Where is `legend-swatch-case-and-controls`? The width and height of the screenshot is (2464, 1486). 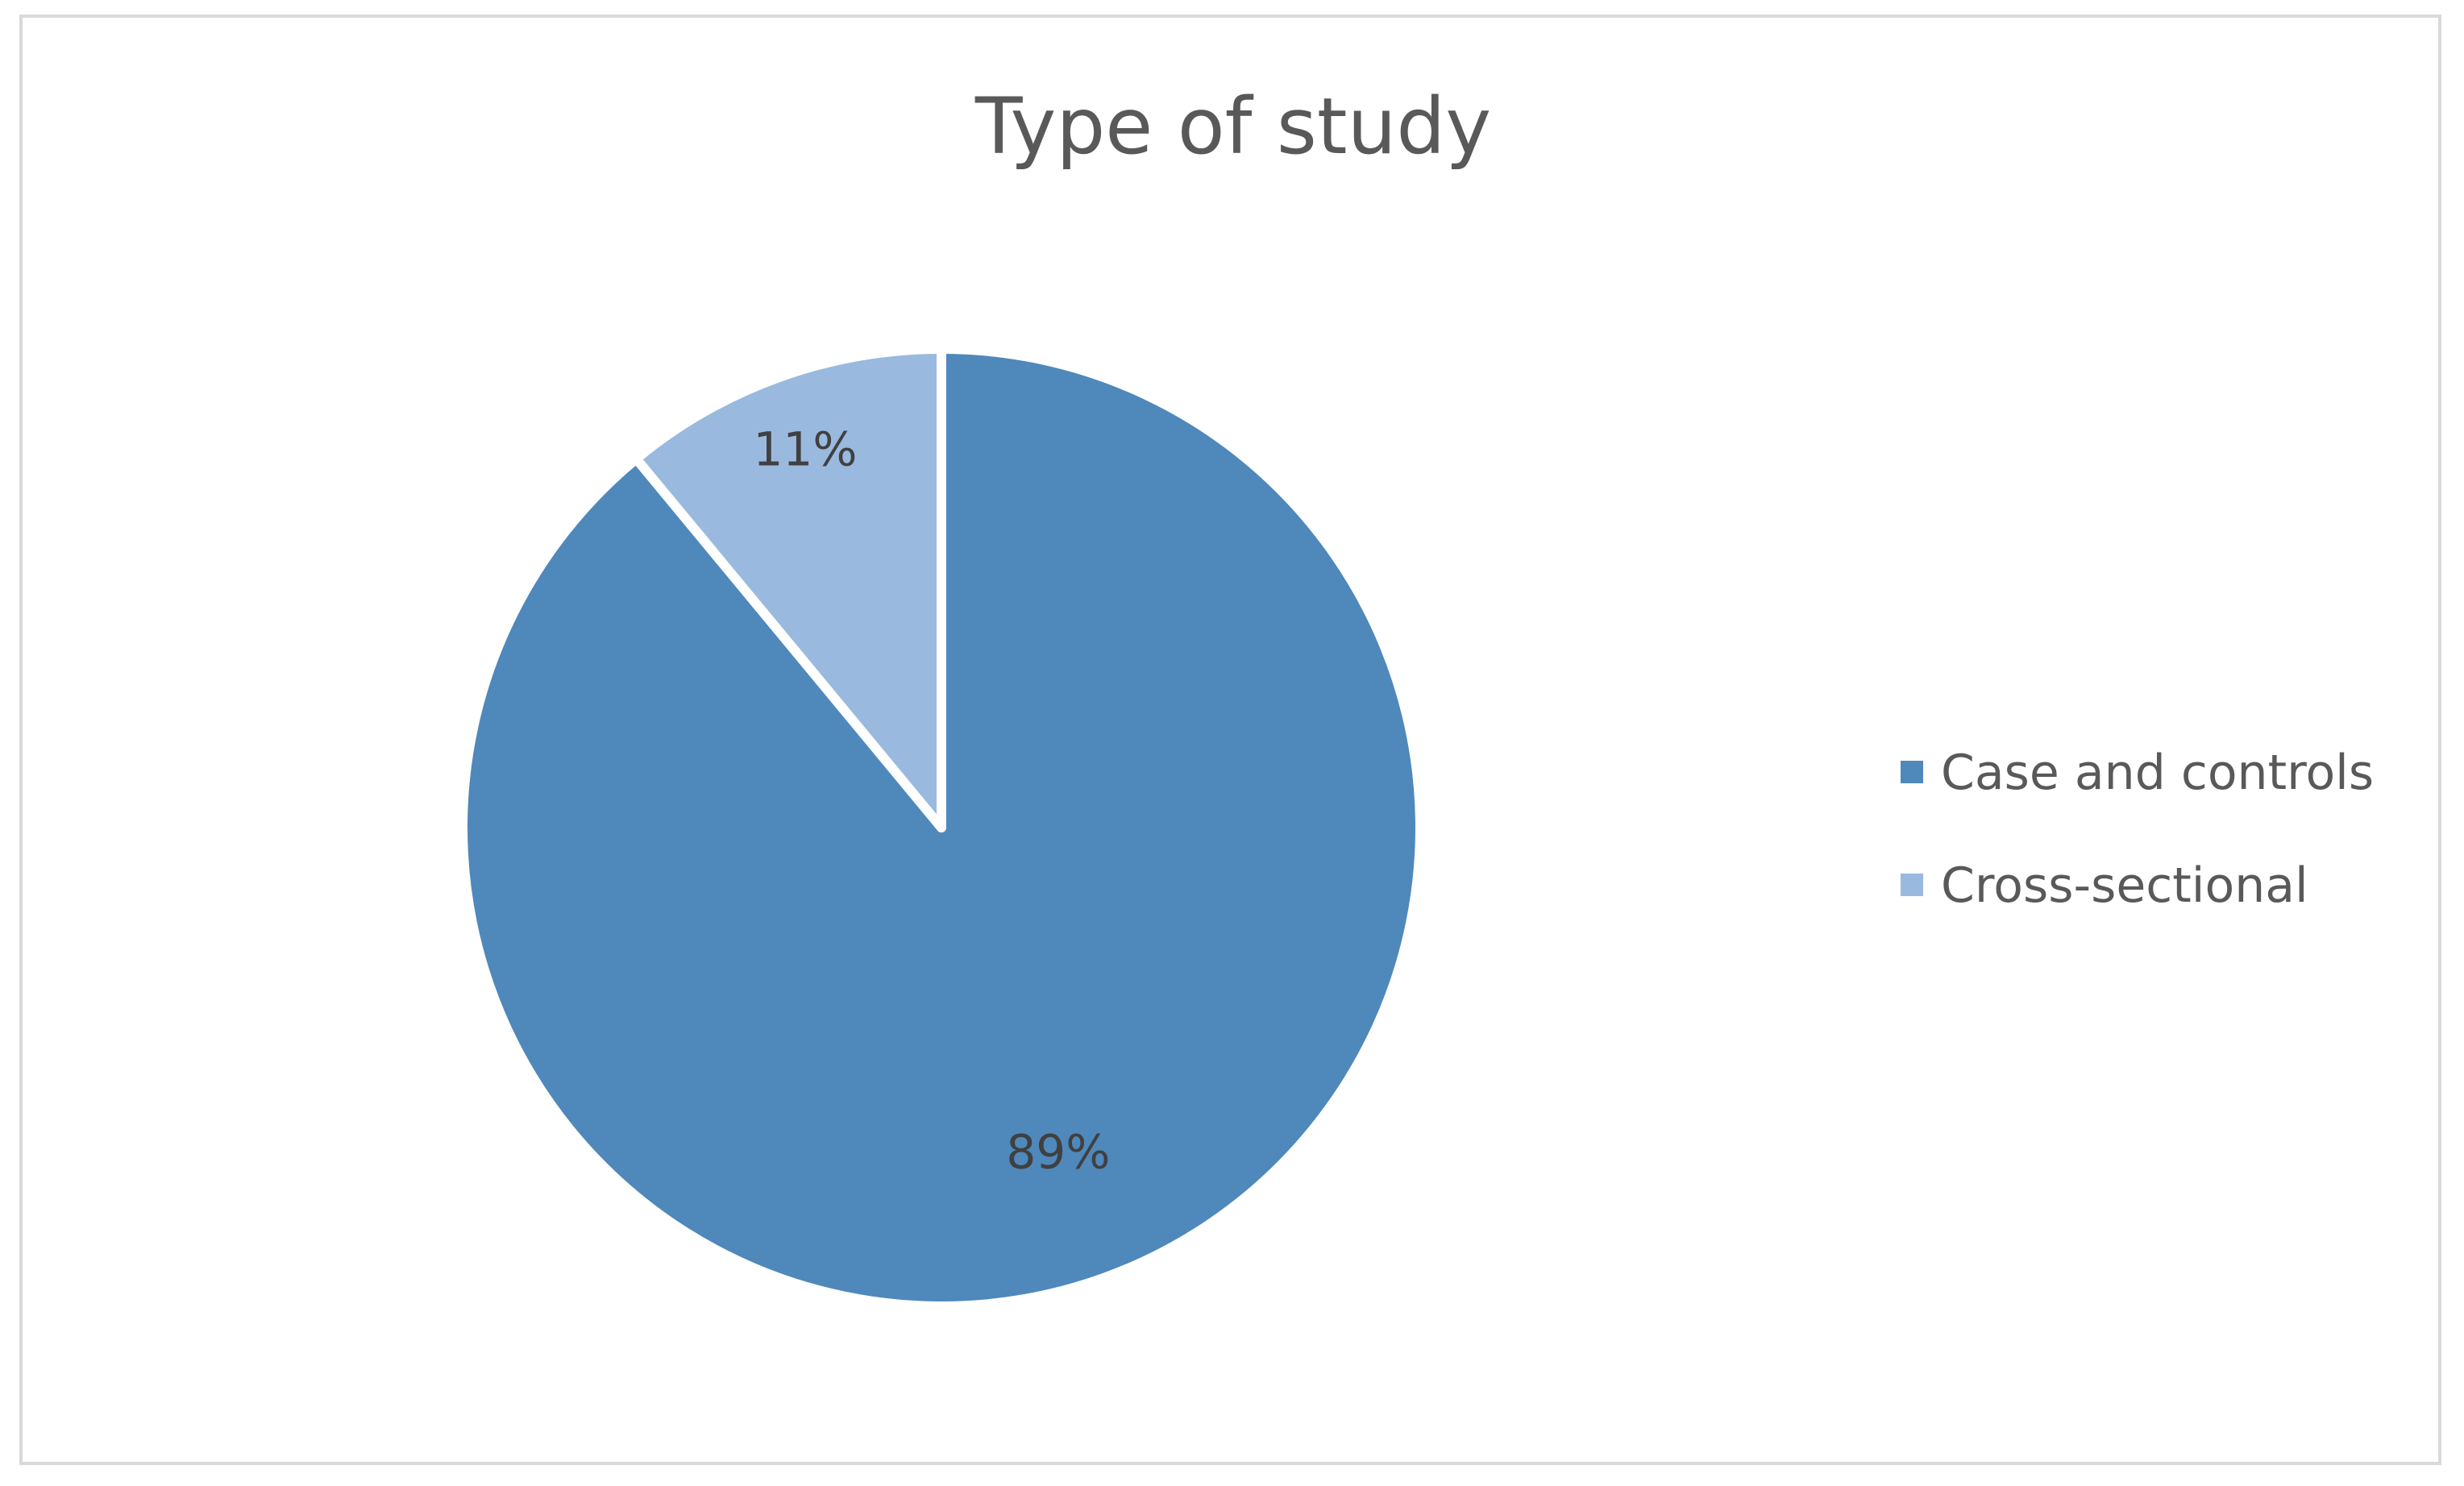 legend-swatch-case-and-controls is located at coordinates (1912, 772).